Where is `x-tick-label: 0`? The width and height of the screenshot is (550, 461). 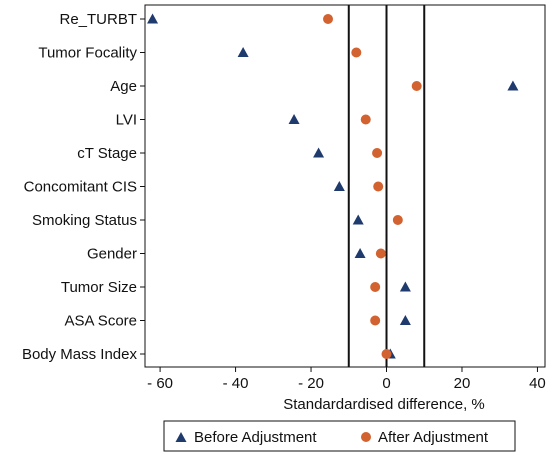 x-tick-label: 0 is located at coordinates (386, 383).